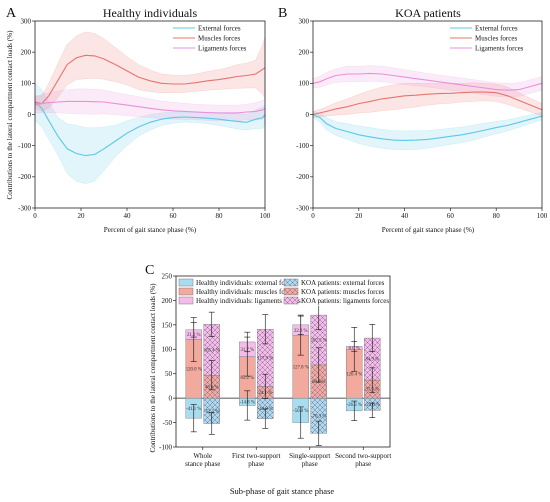 This screenshot has width=550, height=502. What do you see at coordinates (304, 53) in the screenshot?
I see `b-ytick-label: 200` at bounding box center [304, 53].